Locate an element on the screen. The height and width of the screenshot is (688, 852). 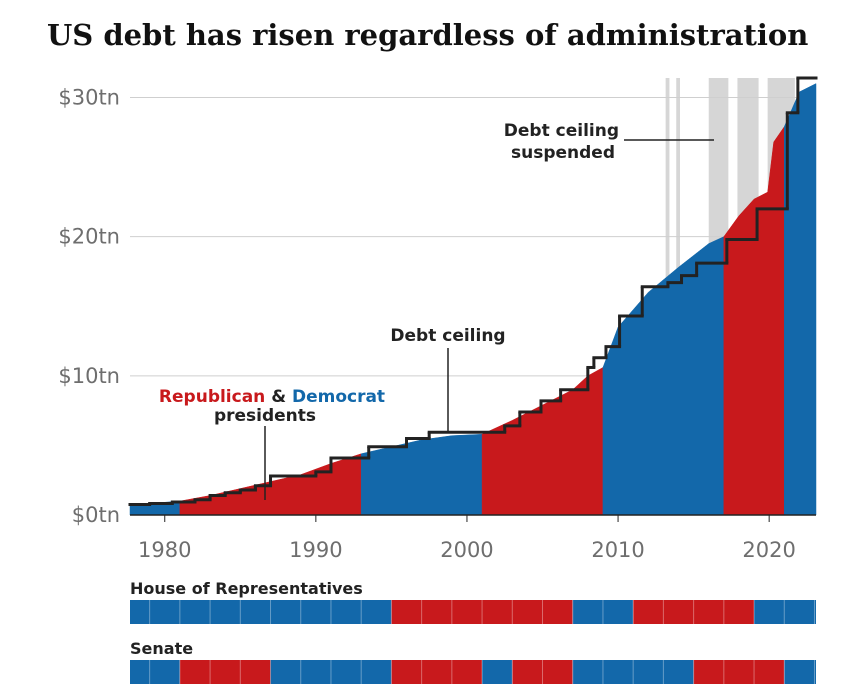
legend-item: Democrat is located at coordinates (338, 397).